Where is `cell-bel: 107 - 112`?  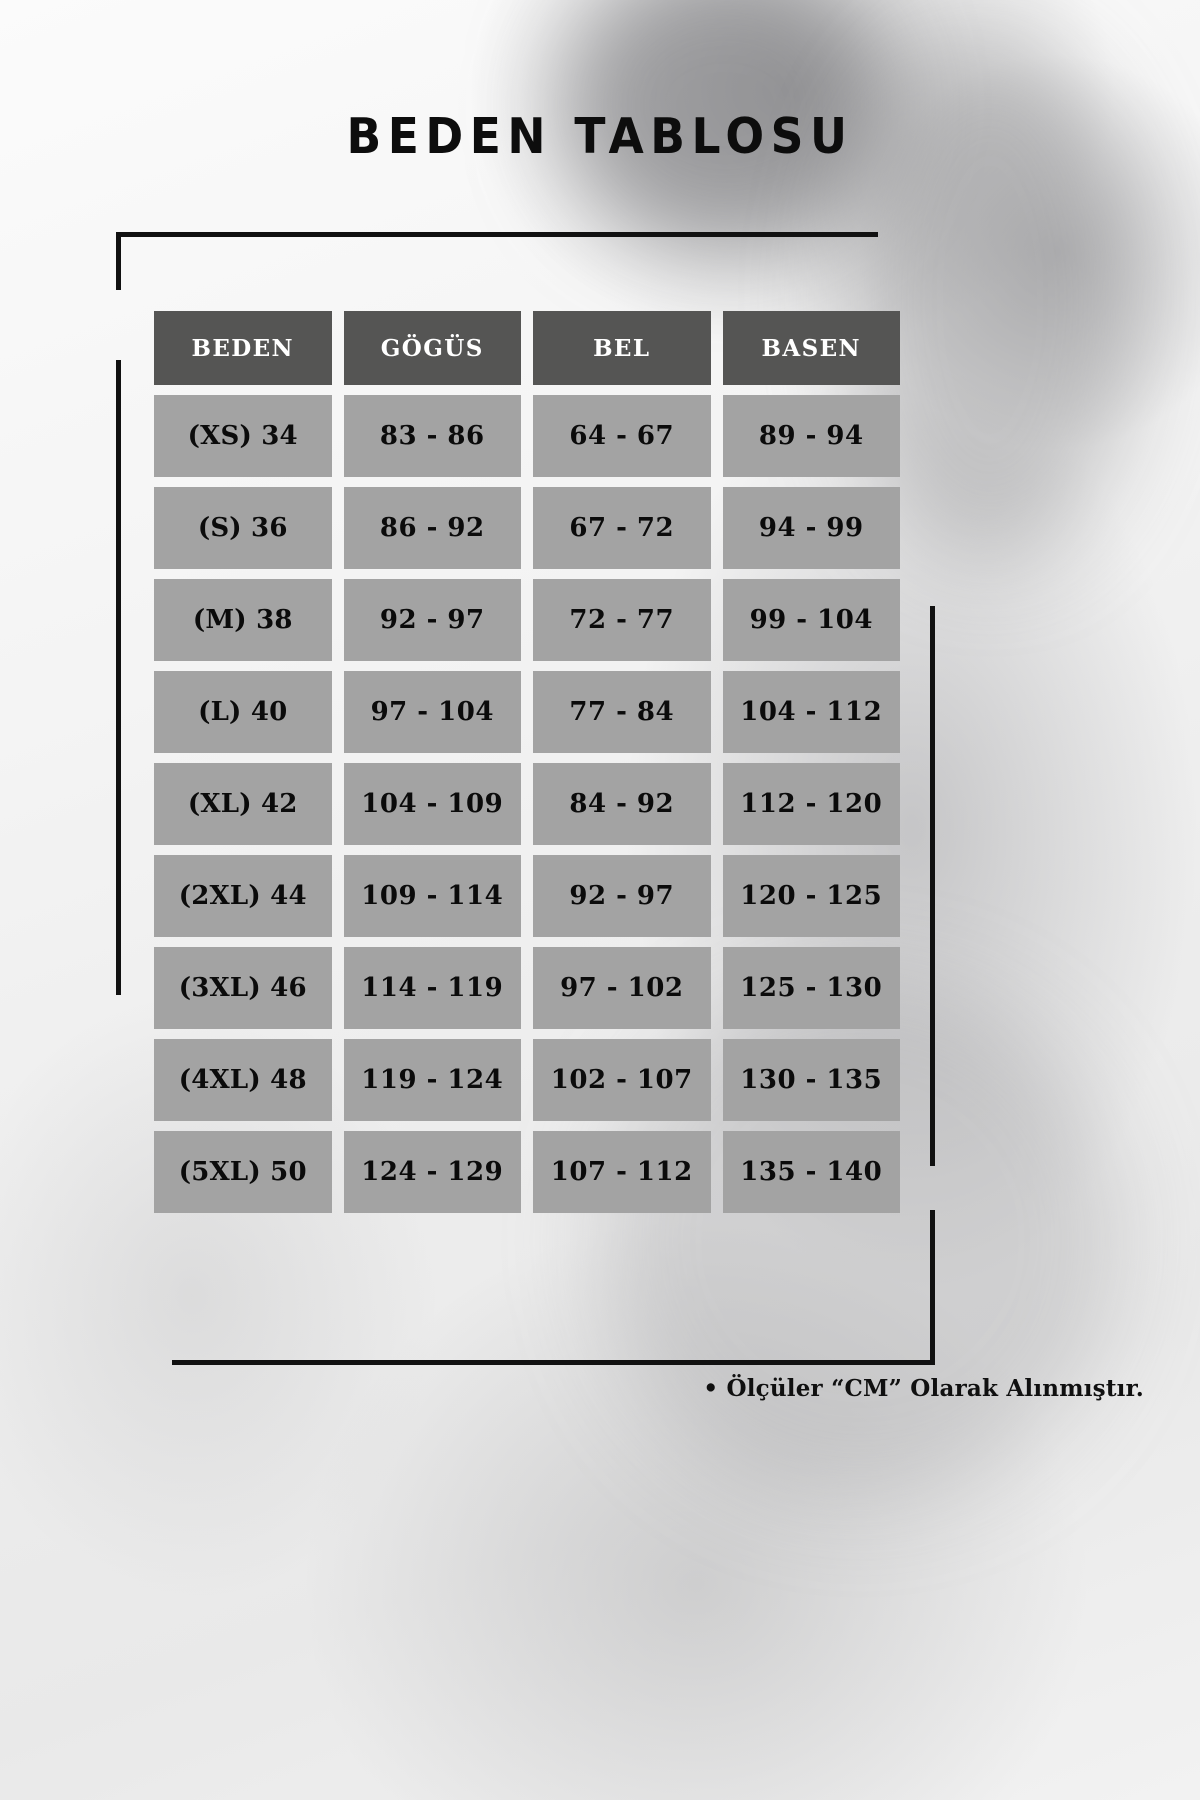 cell-bel: 107 - 112 is located at coordinates (622, 1172).